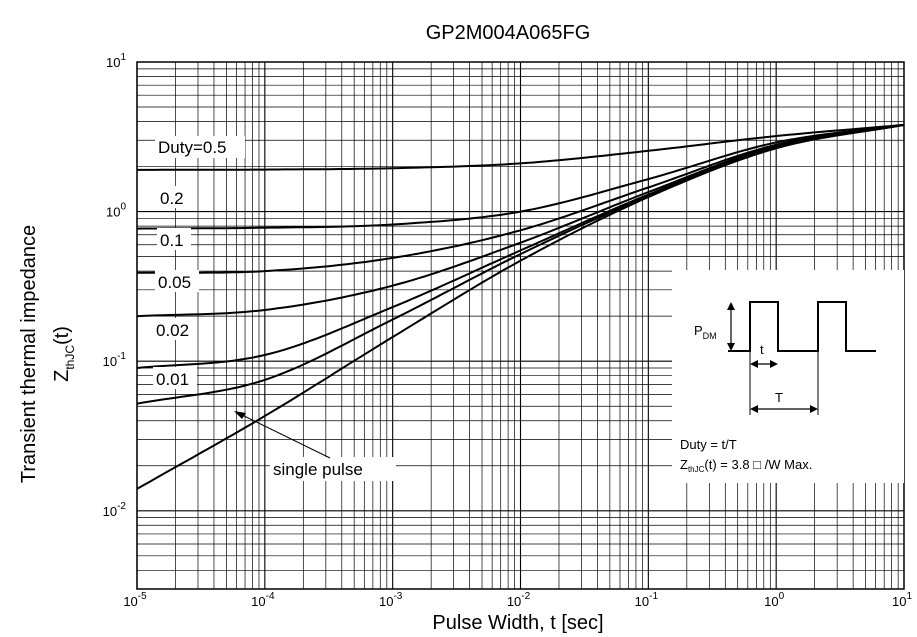 The height and width of the screenshot is (637, 917). Describe the element at coordinates (731, 306) in the screenshot. I see `pdm-arrow-top` at that location.